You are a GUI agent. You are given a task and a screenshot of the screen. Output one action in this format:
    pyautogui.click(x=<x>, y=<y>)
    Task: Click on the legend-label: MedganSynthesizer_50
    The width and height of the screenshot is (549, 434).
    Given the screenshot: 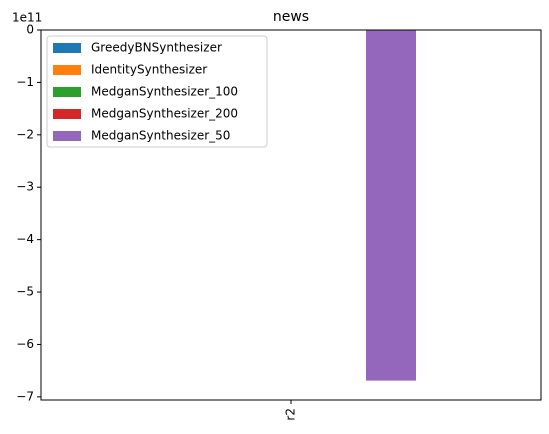 What is the action you would take?
    pyautogui.click(x=160, y=136)
    